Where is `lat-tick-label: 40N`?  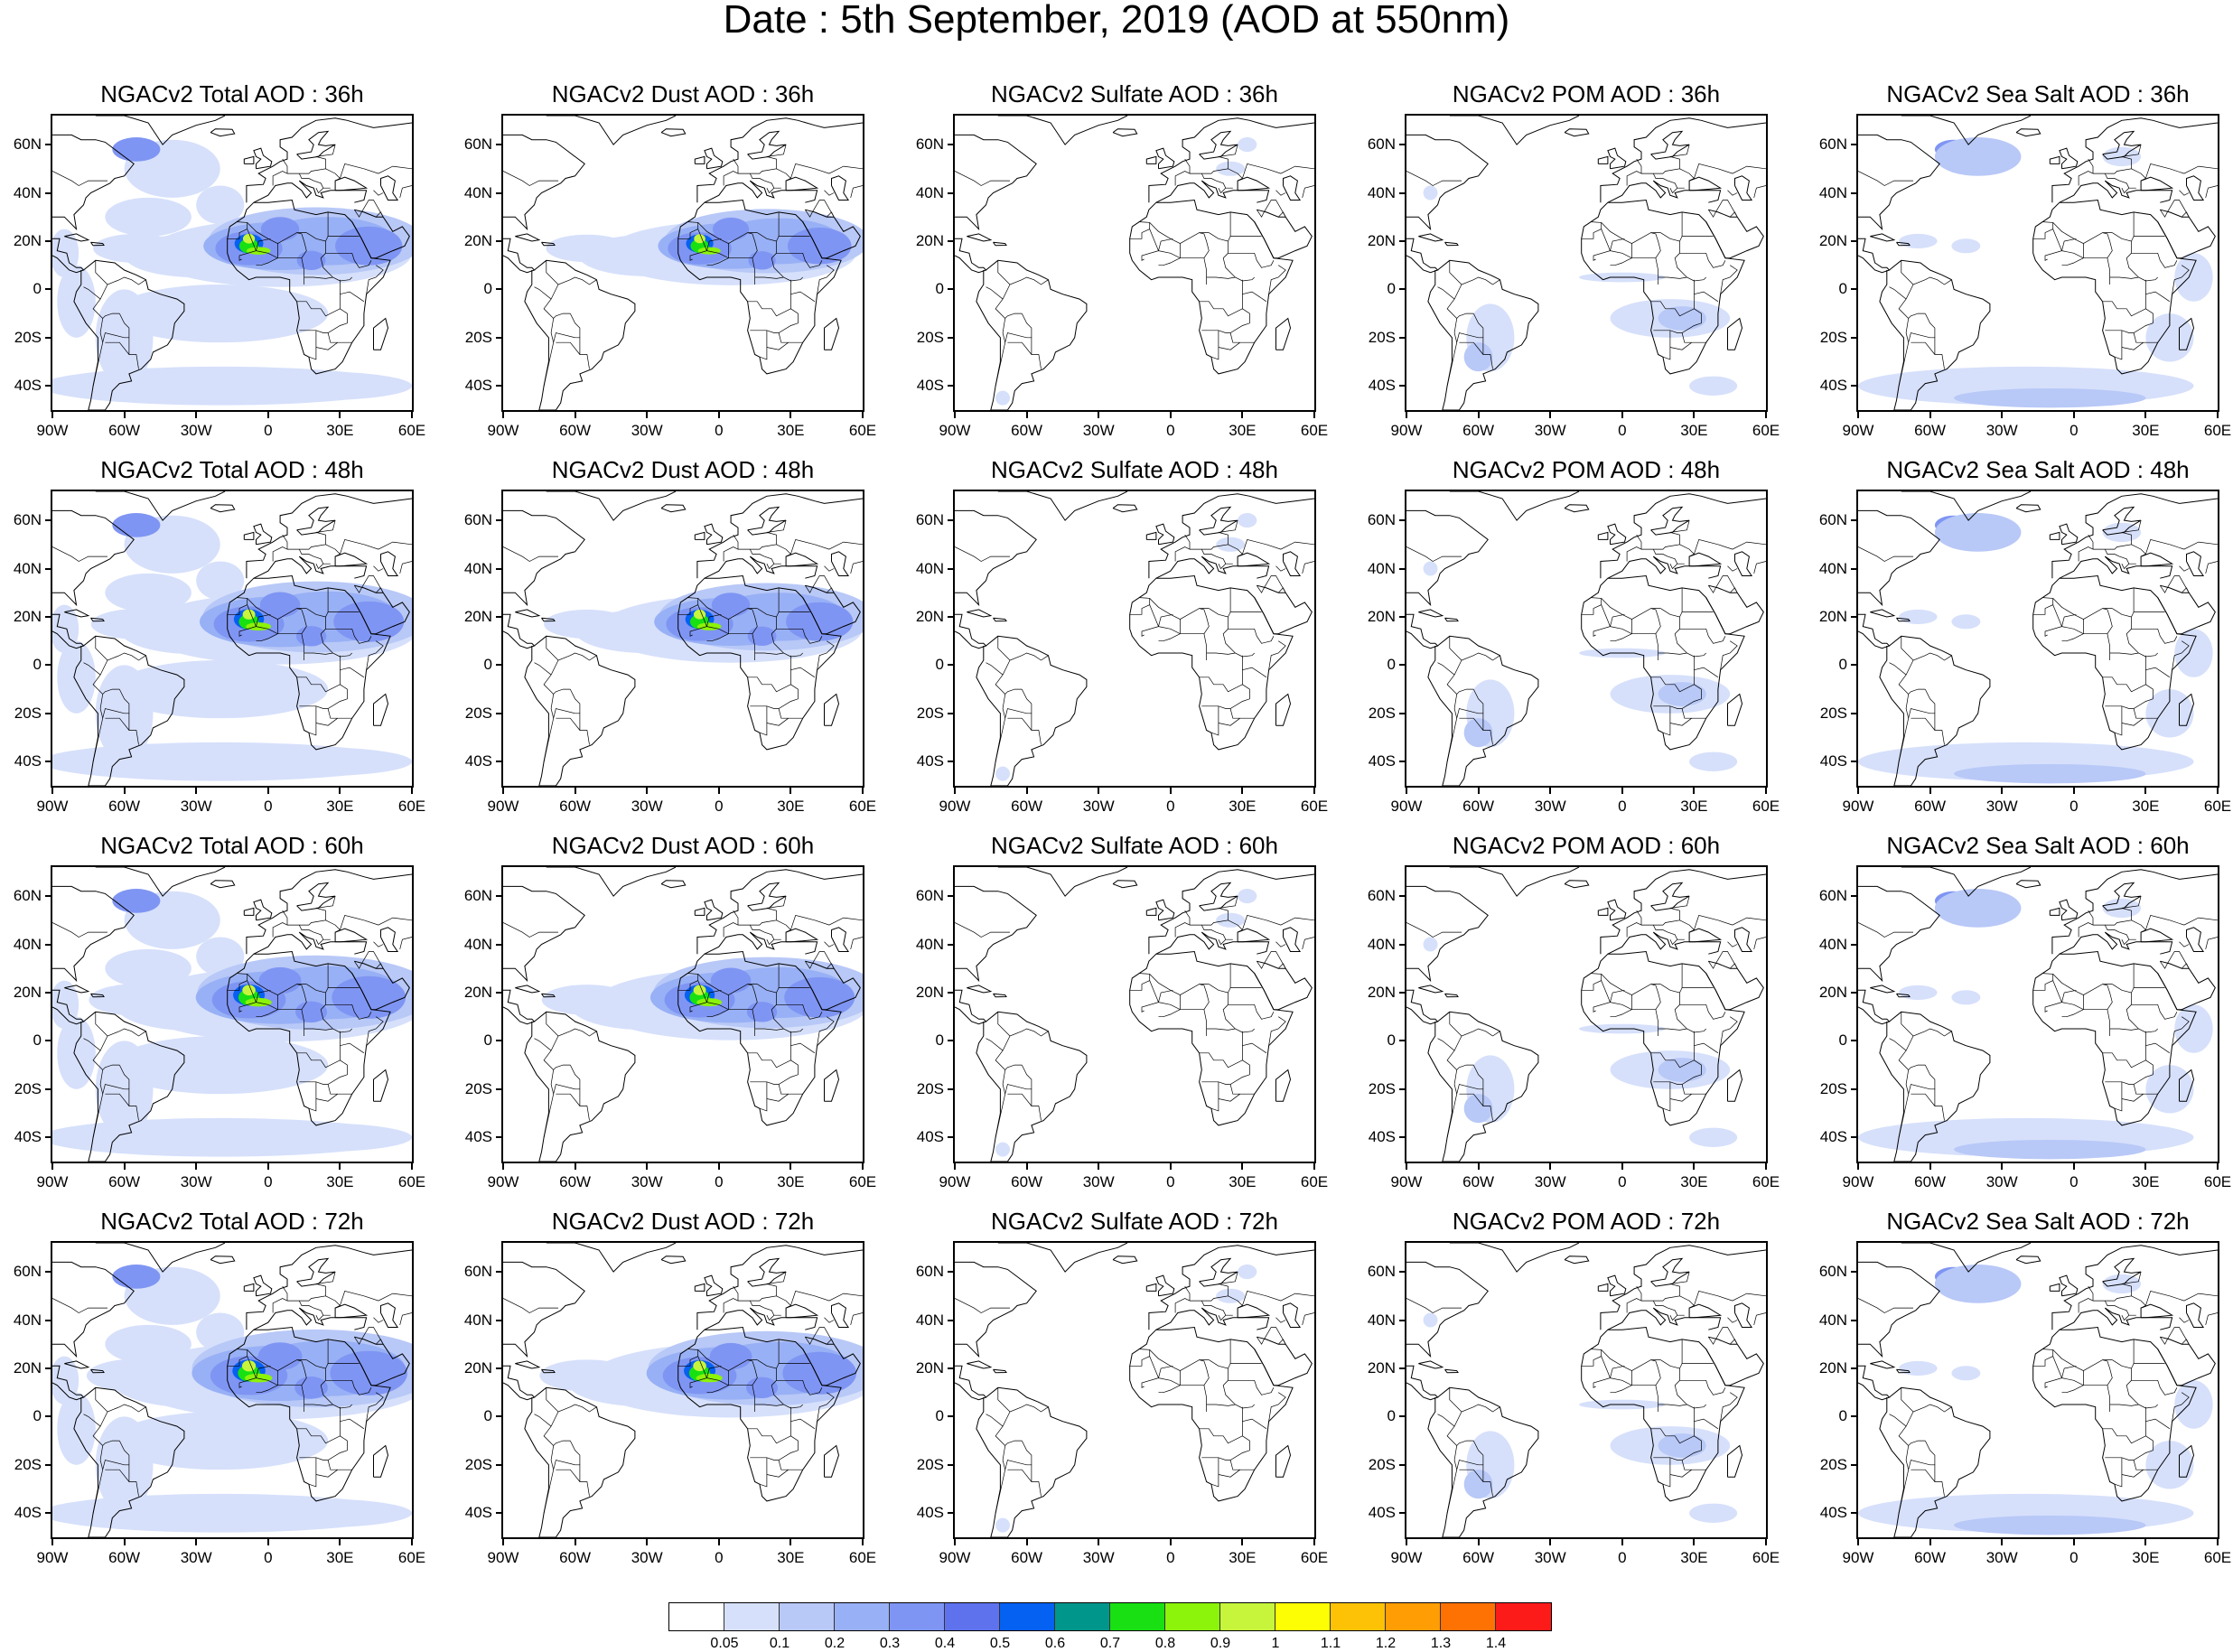 lat-tick-label: 40N is located at coordinates (1381, 192).